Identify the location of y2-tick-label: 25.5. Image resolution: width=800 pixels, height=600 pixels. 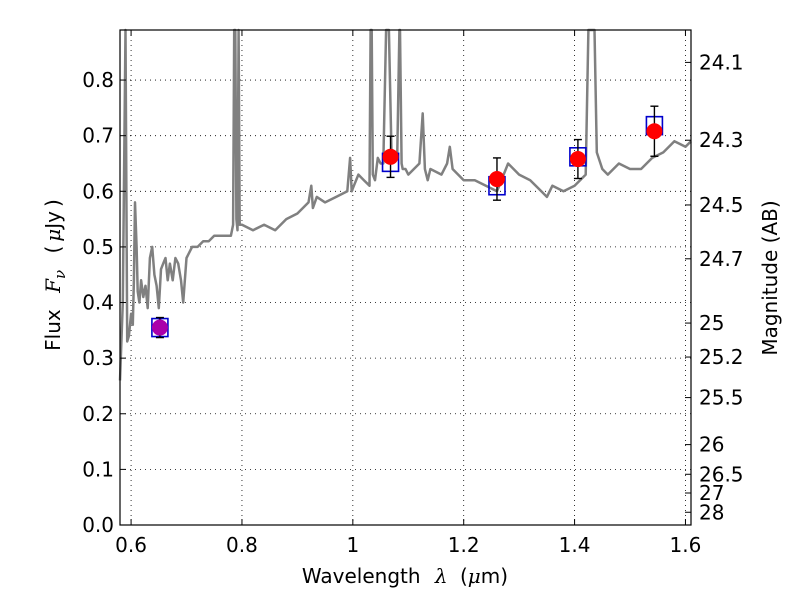
(721, 398).